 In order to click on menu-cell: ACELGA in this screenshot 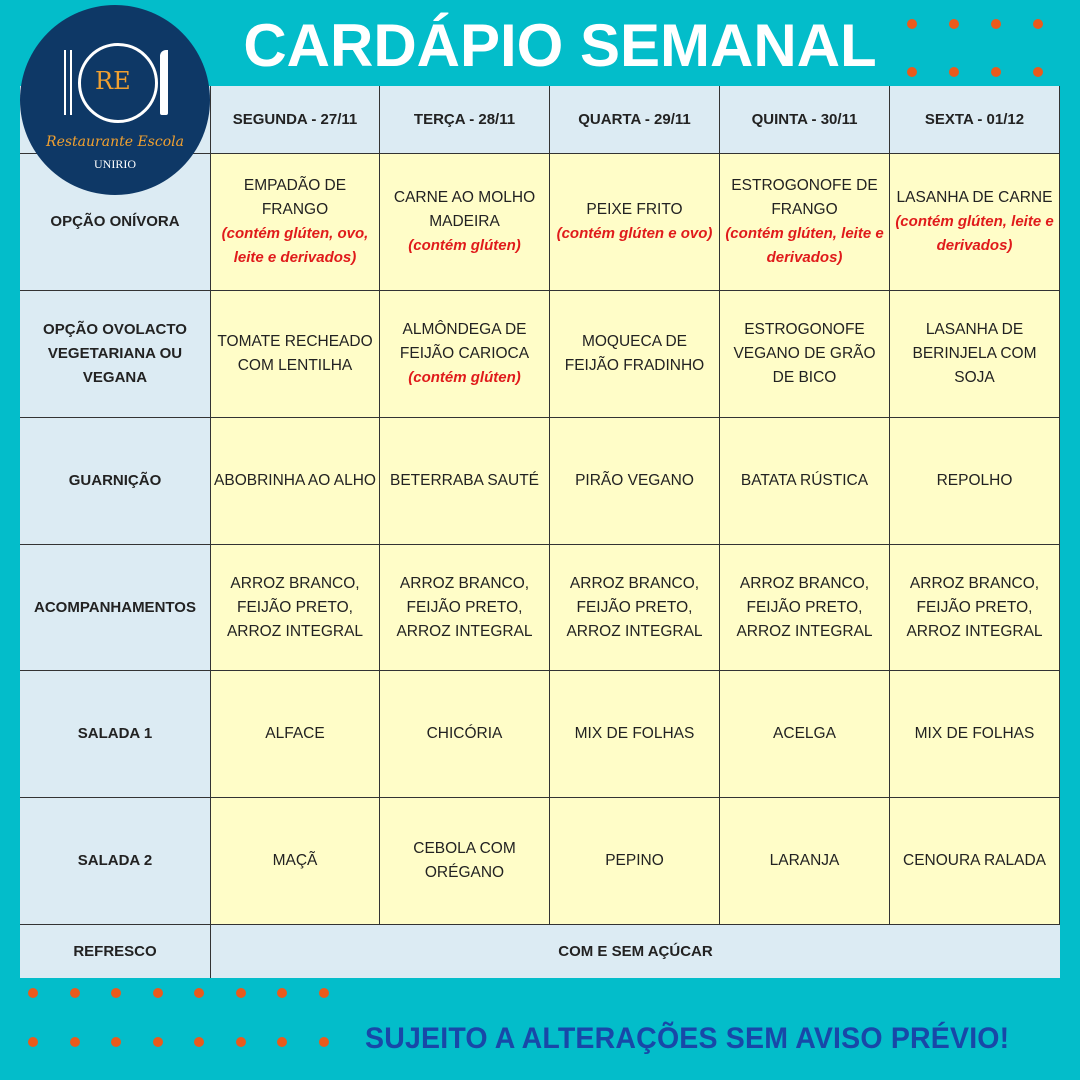, I will do `click(805, 734)`.